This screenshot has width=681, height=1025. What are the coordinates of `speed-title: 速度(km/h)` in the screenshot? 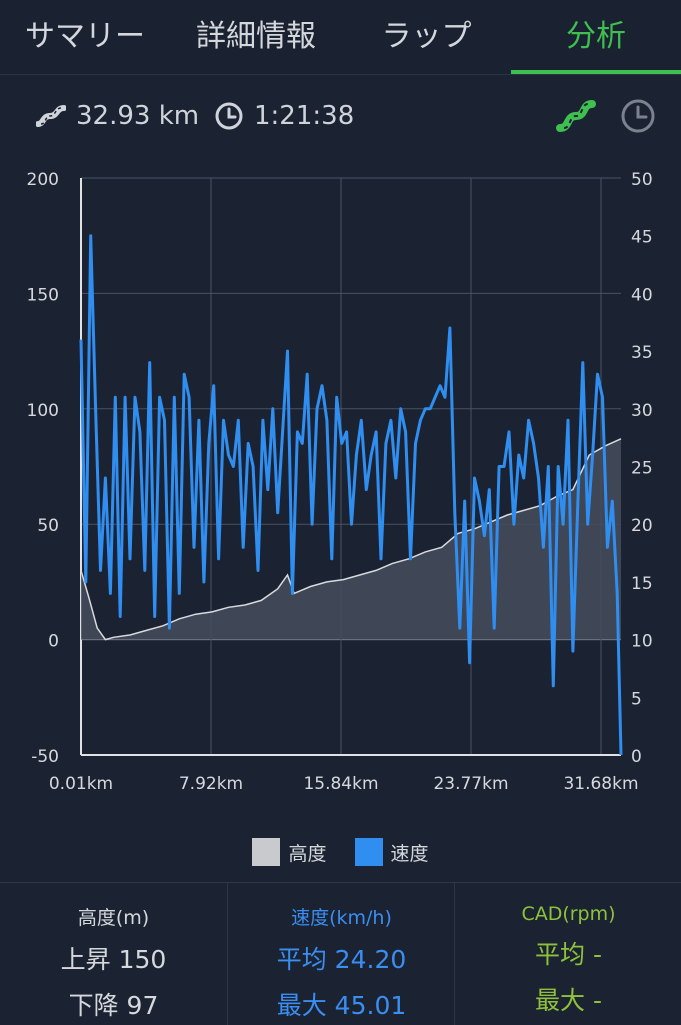 It's located at (341, 918).